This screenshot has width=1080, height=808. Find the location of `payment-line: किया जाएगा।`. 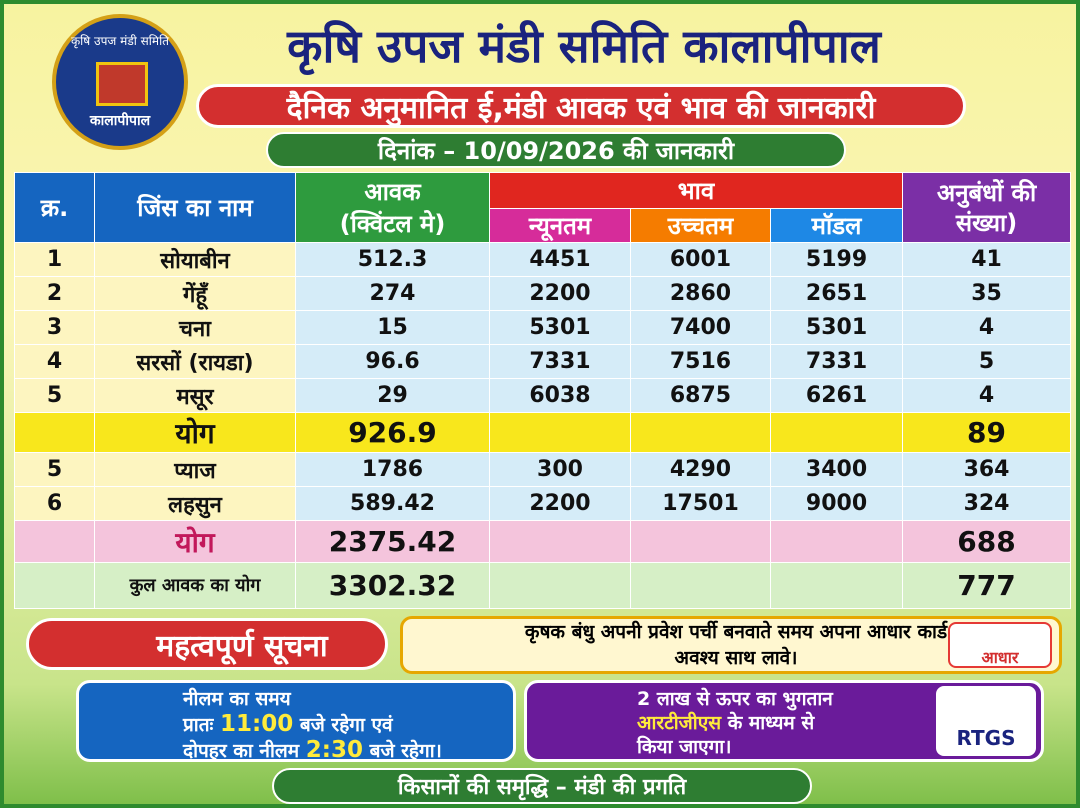

payment-line: किया जाएगा। is located at coordinates (684, 747).